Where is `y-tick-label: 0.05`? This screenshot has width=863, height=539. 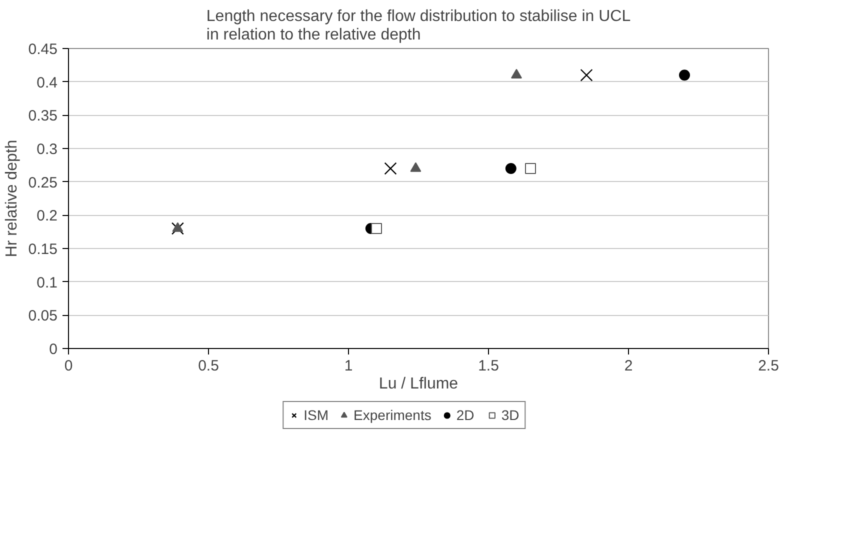 y-tick-label: 0.05 is located at coordinates (43, 316).